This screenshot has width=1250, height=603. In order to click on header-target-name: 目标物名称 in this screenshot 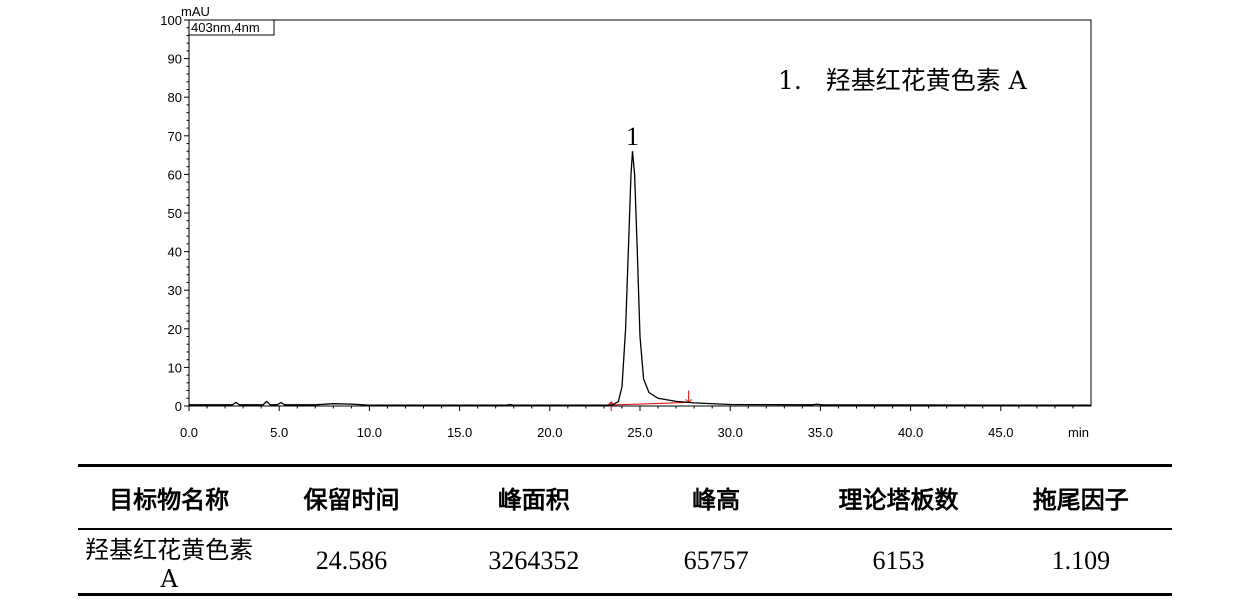, I will do `click(169, 497)`.